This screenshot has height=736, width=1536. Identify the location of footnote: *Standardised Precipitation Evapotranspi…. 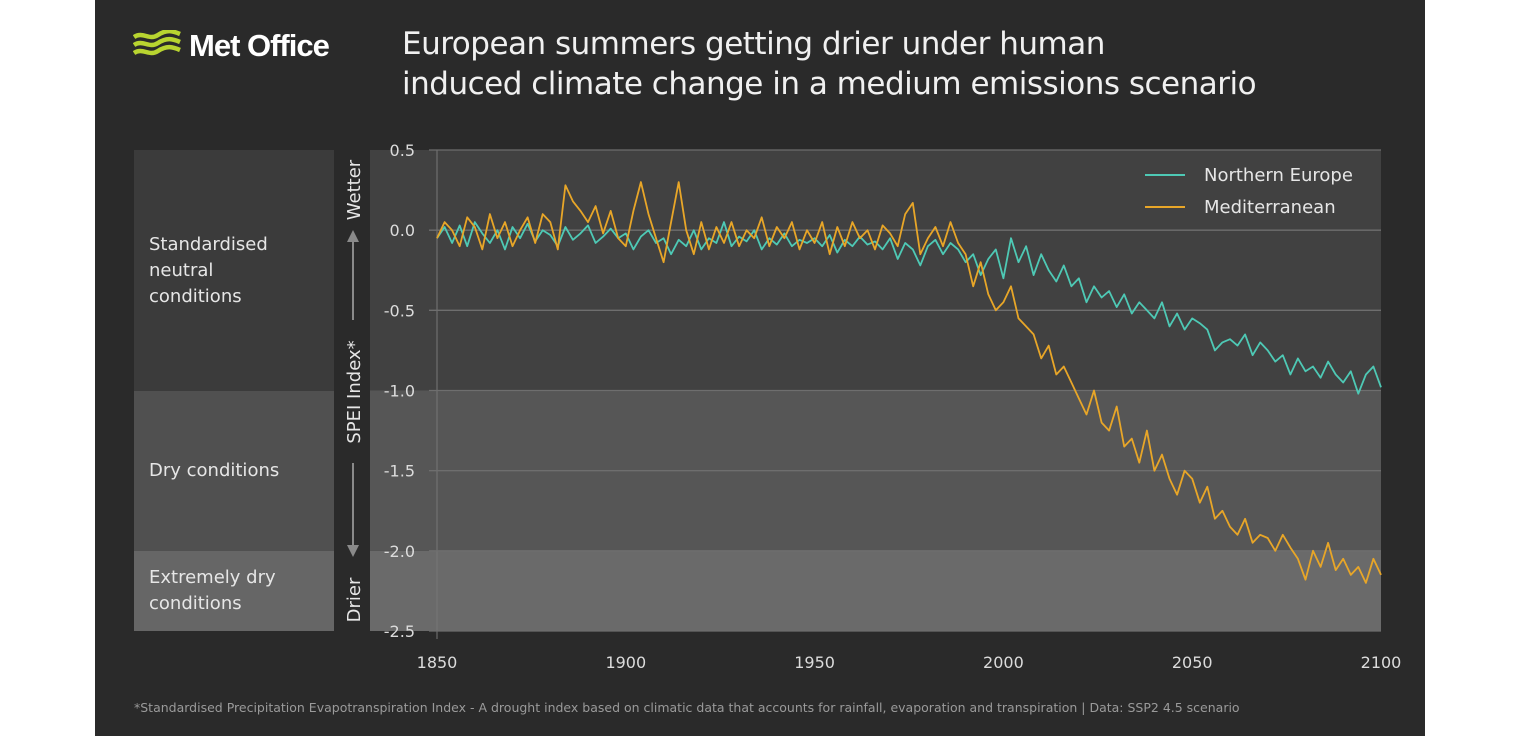
(687, 707).